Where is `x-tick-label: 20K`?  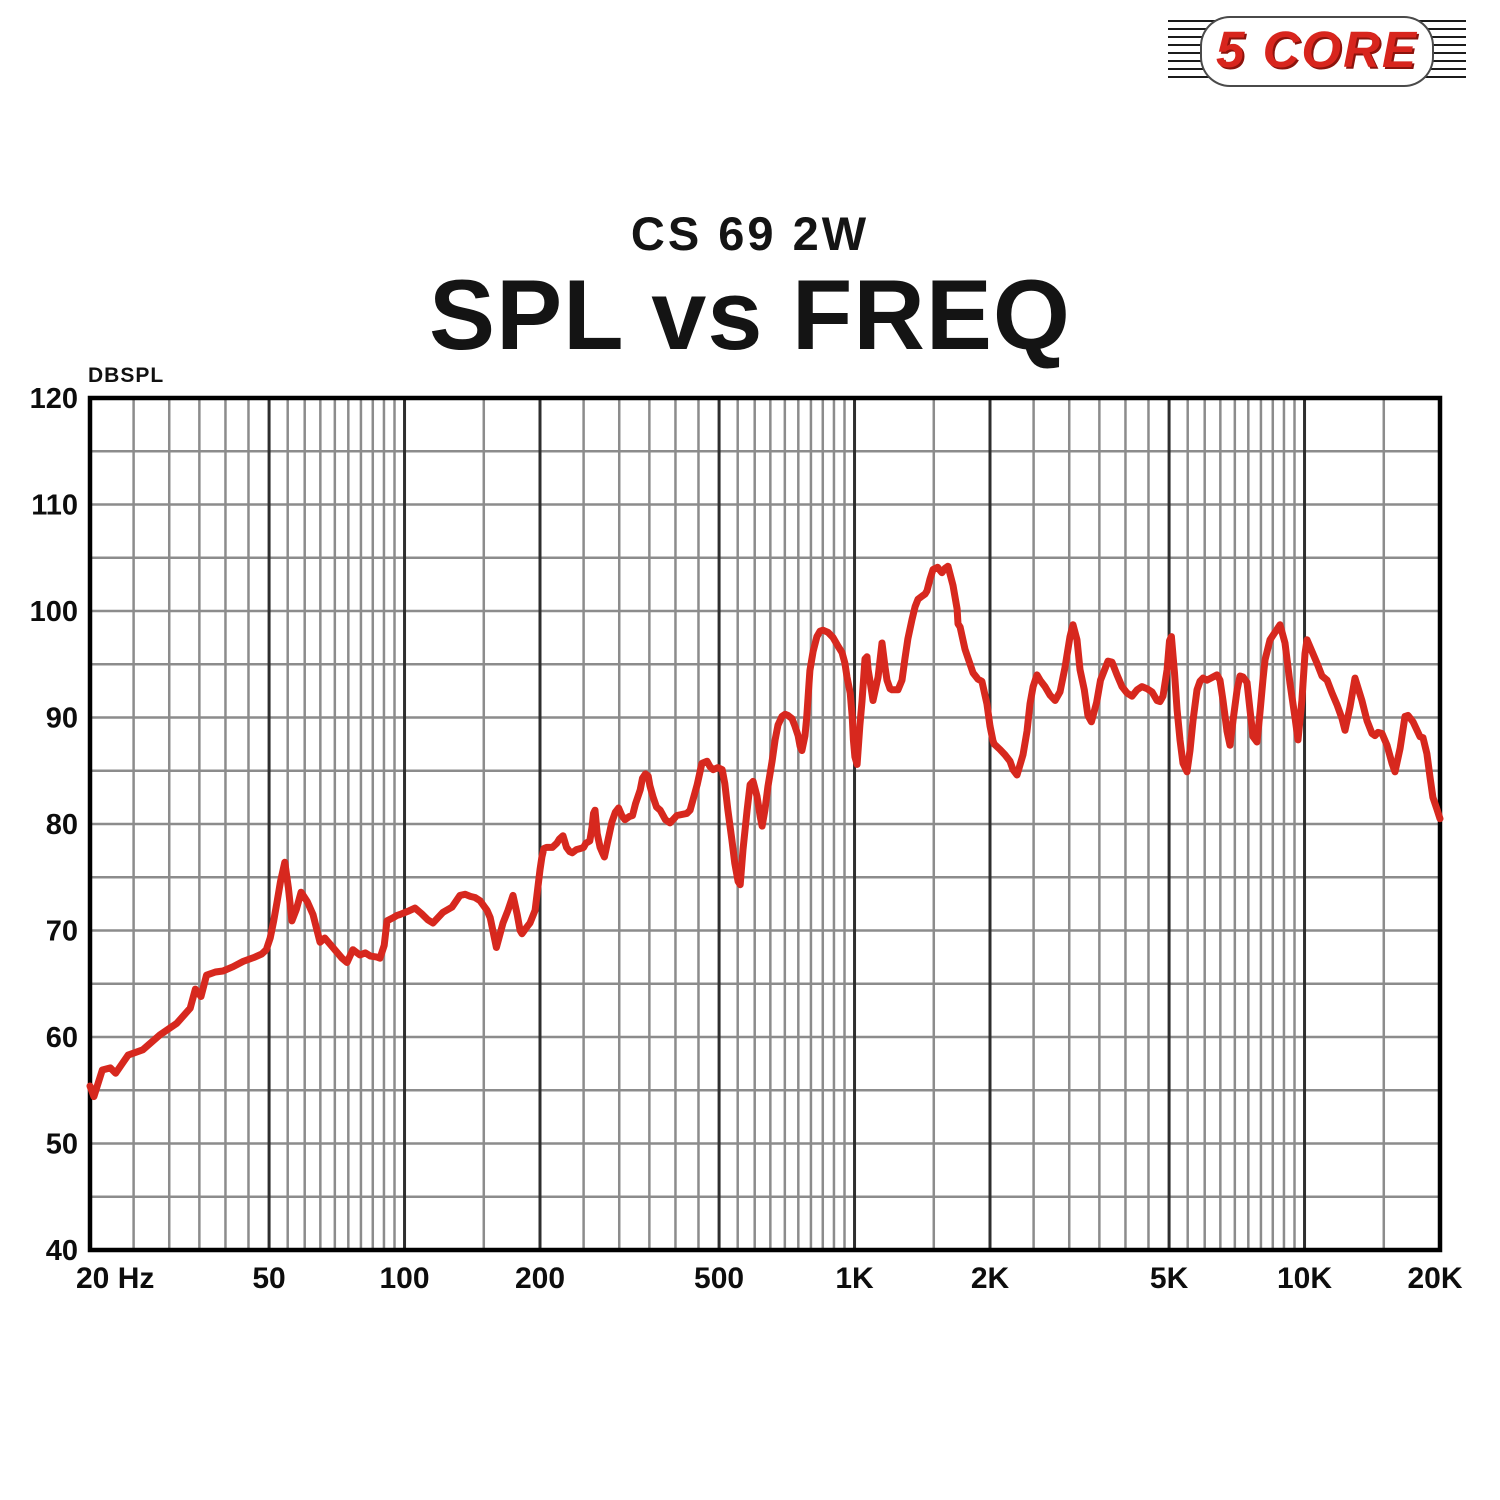
x-tick-label: 20K is located at coordinates (1434, 1278).